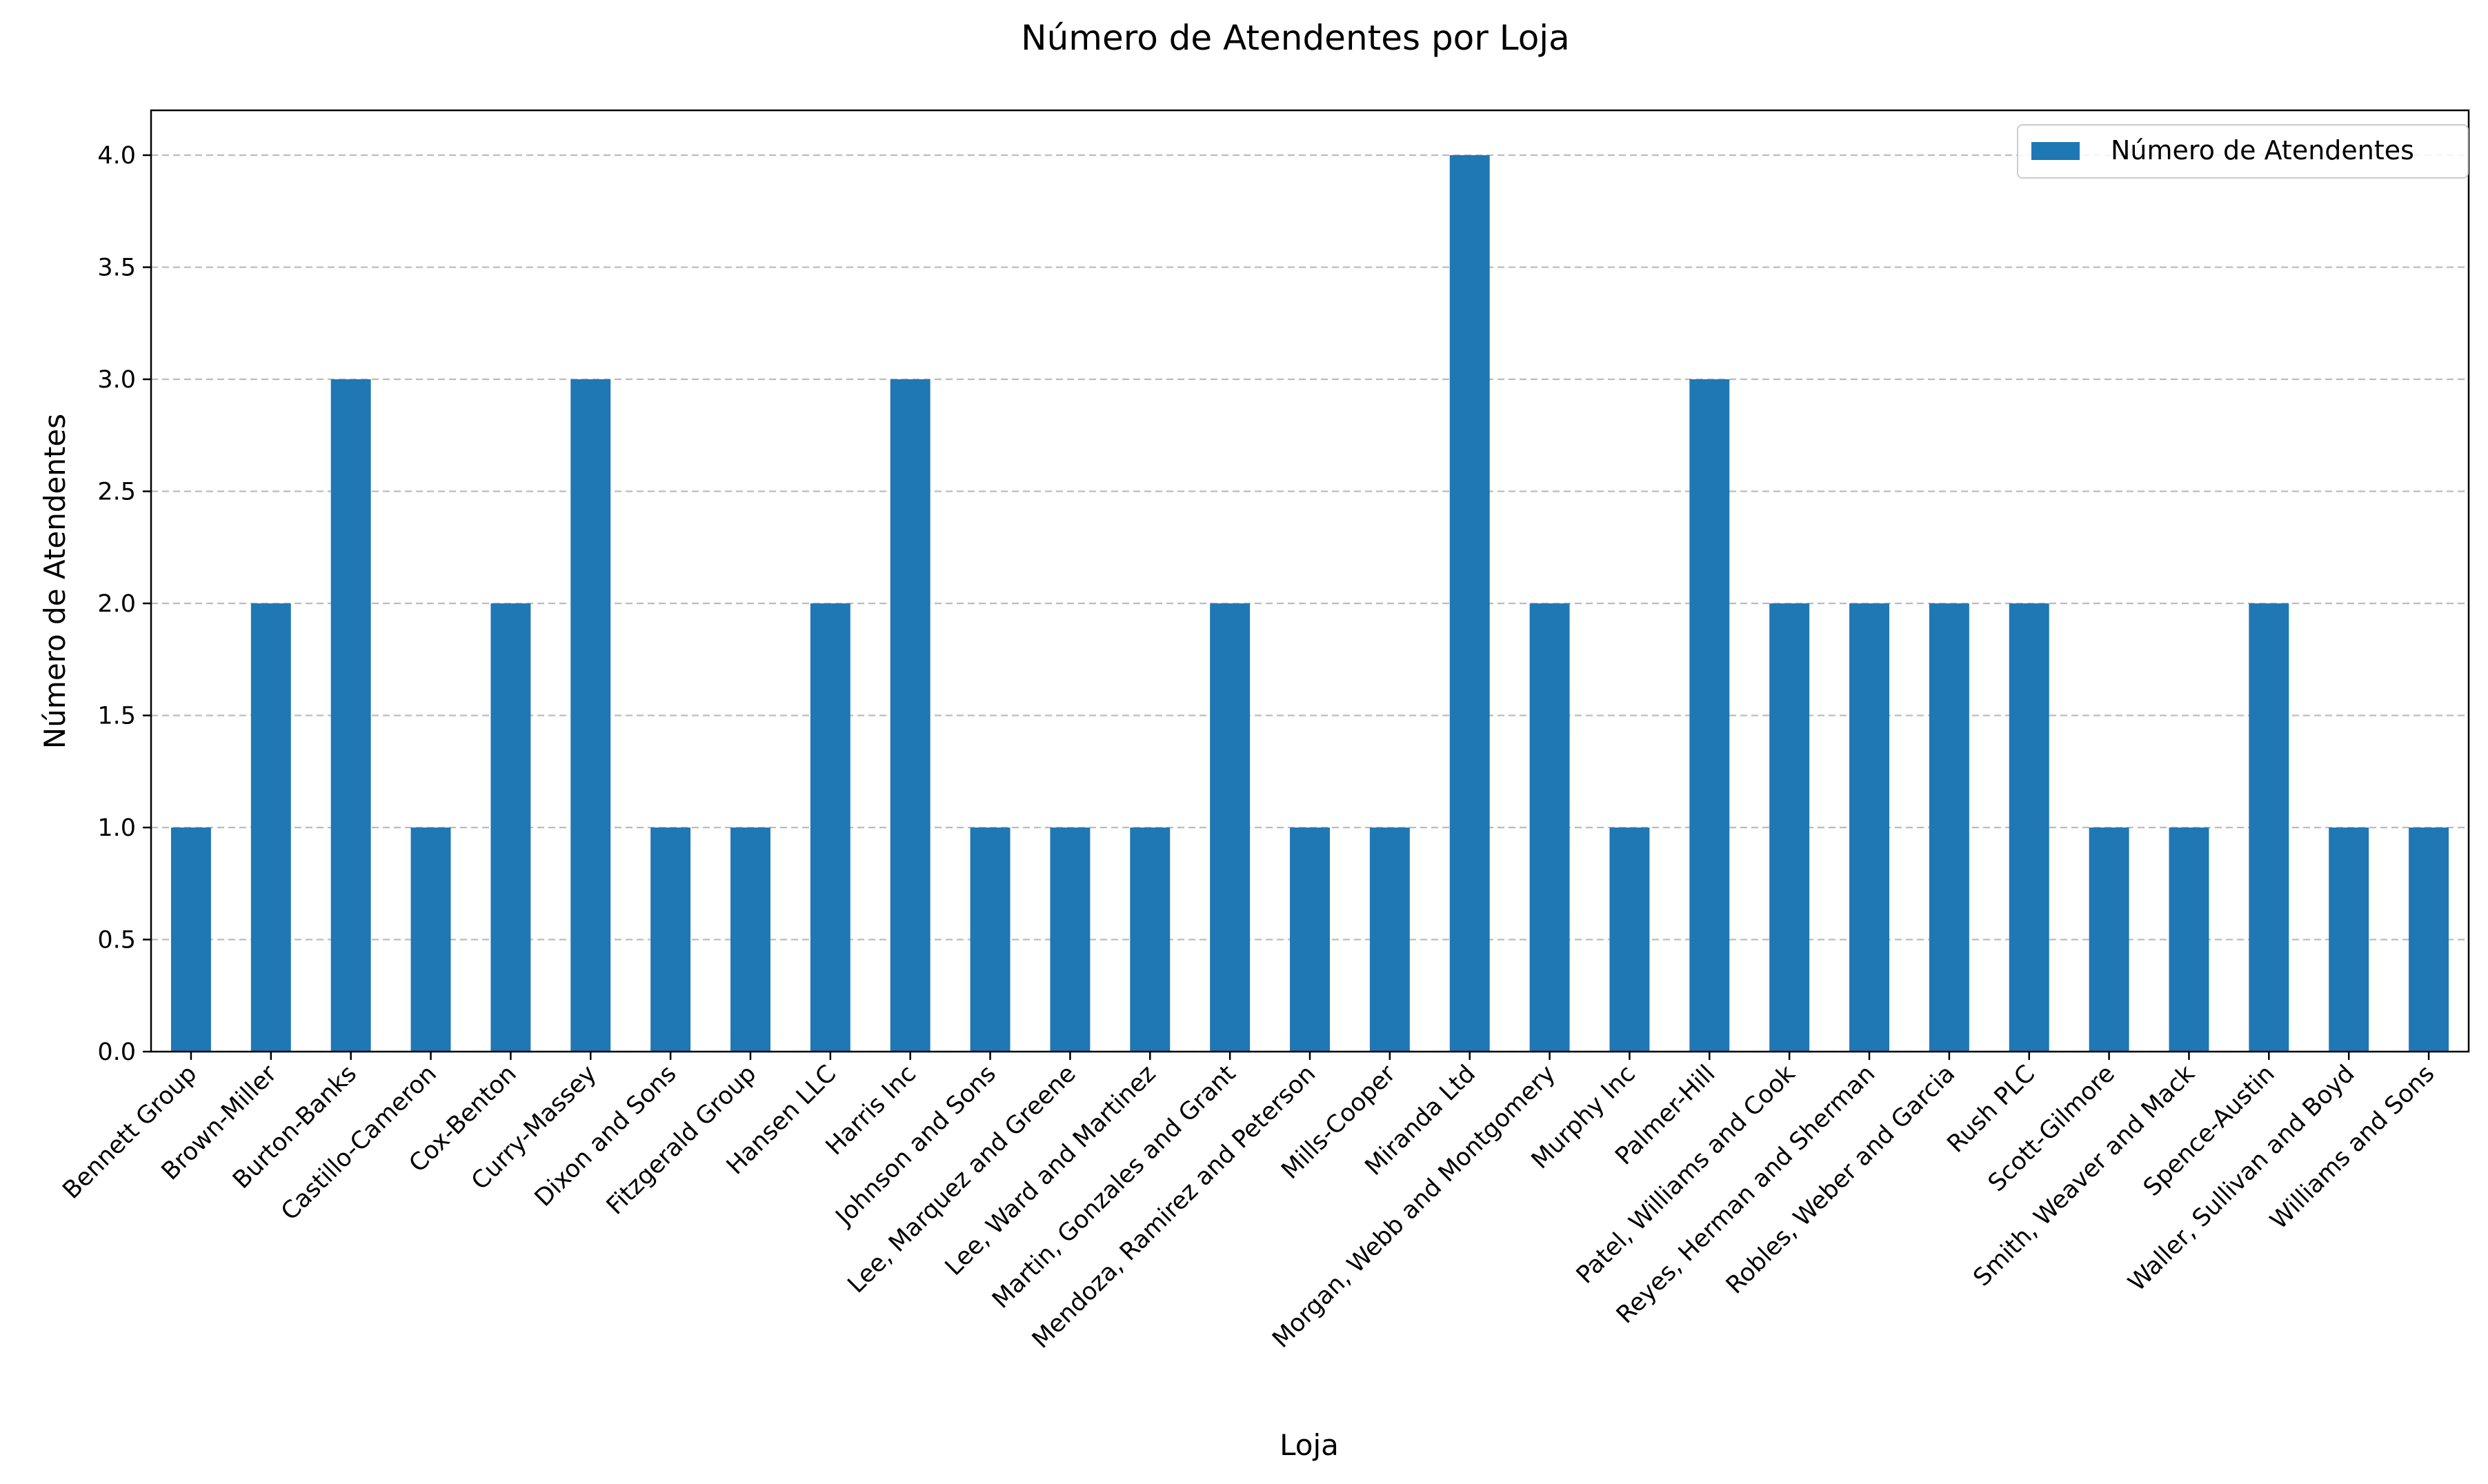 This screenshot has height=1484, width=2488. I want to click on y-tick-label: 2.0, so click(116, 604).